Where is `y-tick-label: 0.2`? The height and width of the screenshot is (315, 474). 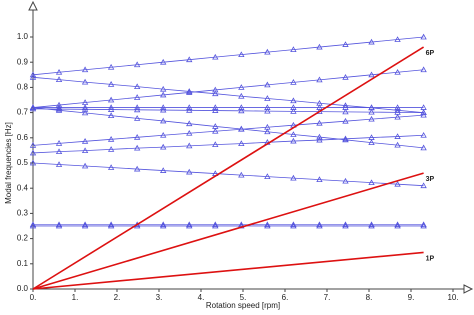 y-tick-label: 0.2 is located at coordinates (23, 238).